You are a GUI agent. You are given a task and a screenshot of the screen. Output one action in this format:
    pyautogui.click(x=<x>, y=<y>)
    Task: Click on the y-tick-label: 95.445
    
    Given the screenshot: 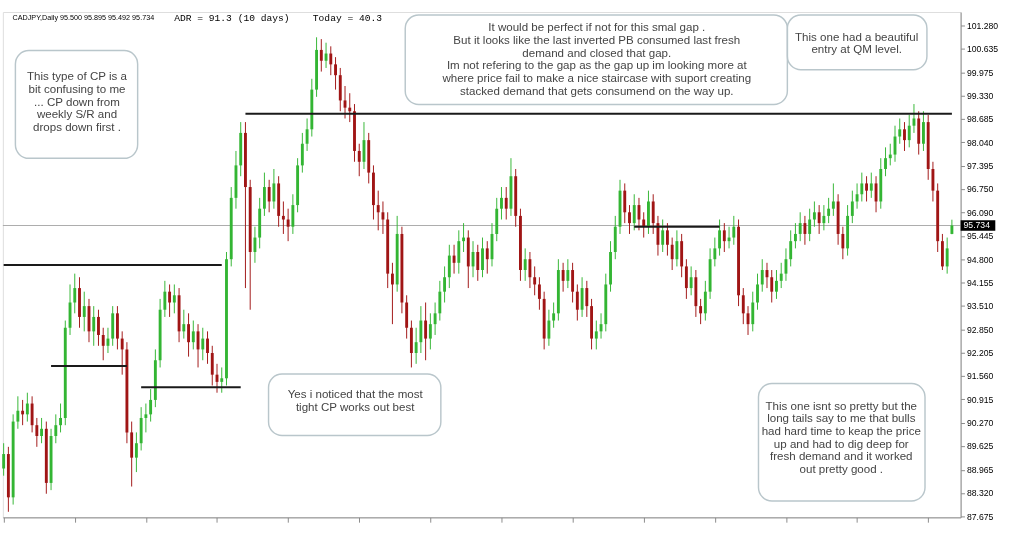 What is the action you would take?
    pyautogui.click(x=980, y=236)
    